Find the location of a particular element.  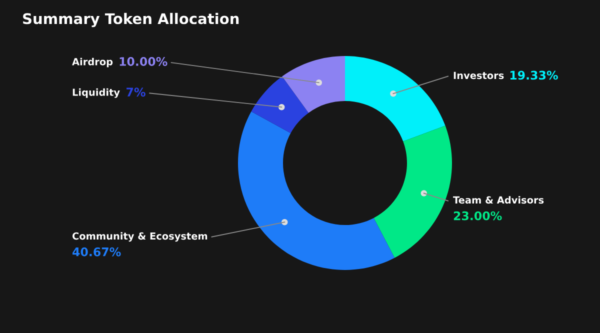

chart-title: Summary Token Allocation is located at coordinates (131, 20).